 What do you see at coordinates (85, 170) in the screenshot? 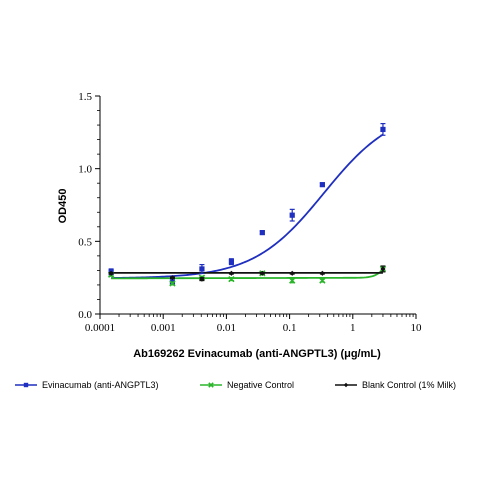
I see `y-tick-label: 1.0` at bounding box center [85, 170].